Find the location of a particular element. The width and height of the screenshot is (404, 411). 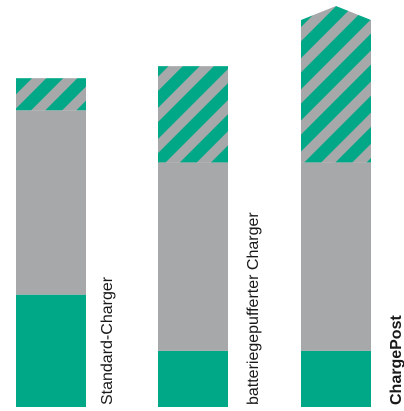

category-label-2: ChargePost is located at coordinates (396, 360).